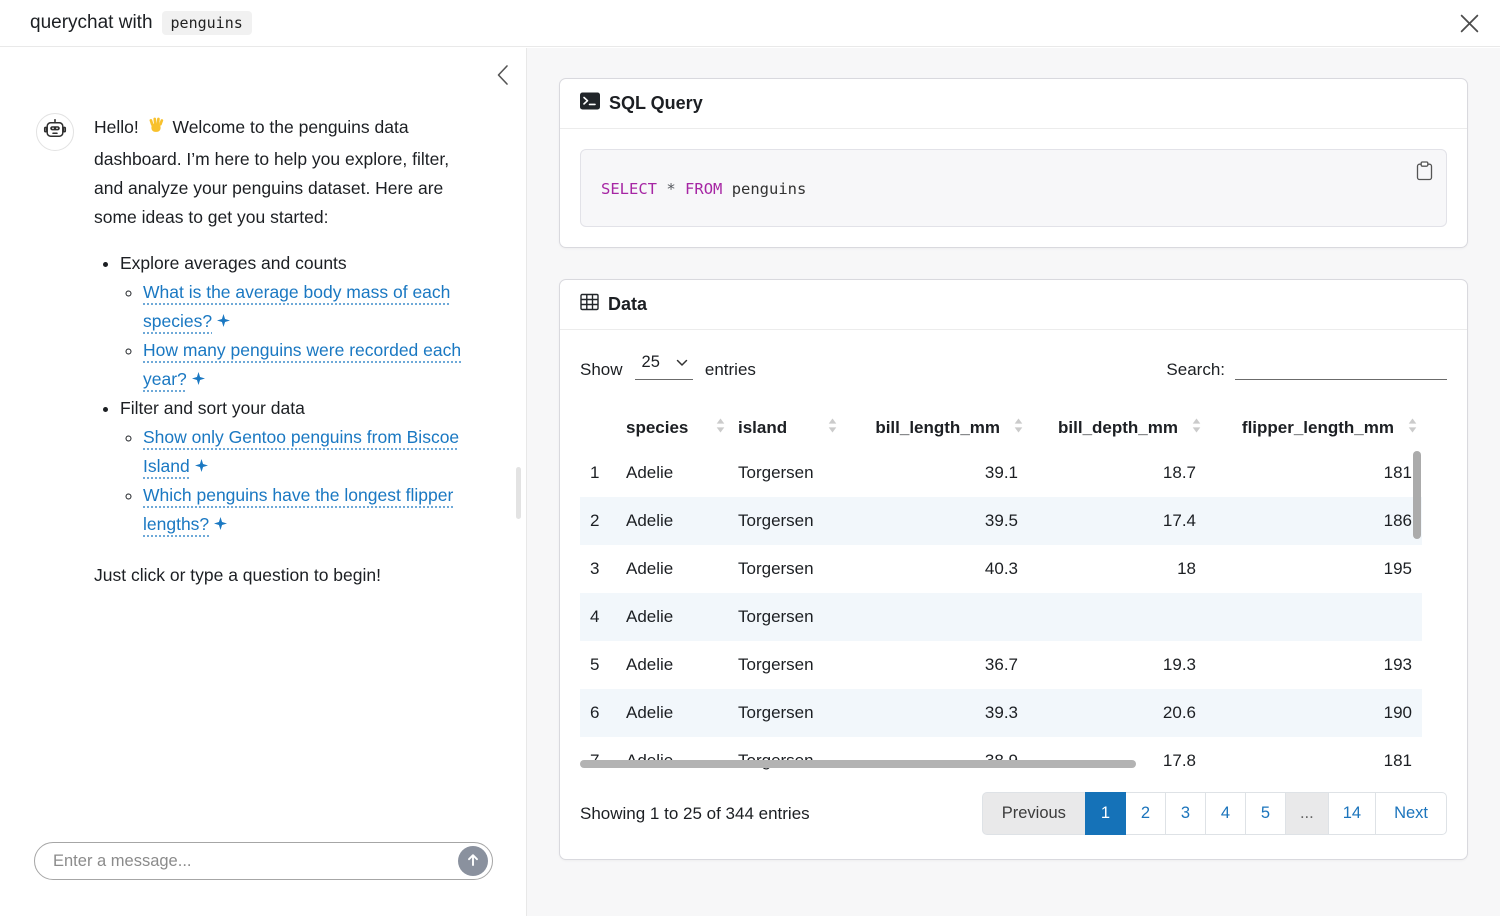 This screenshot has height=916, width=1500. Describe the element at coordinates (590, 103) in the screenshot. I see `terminal-icon` at that location.